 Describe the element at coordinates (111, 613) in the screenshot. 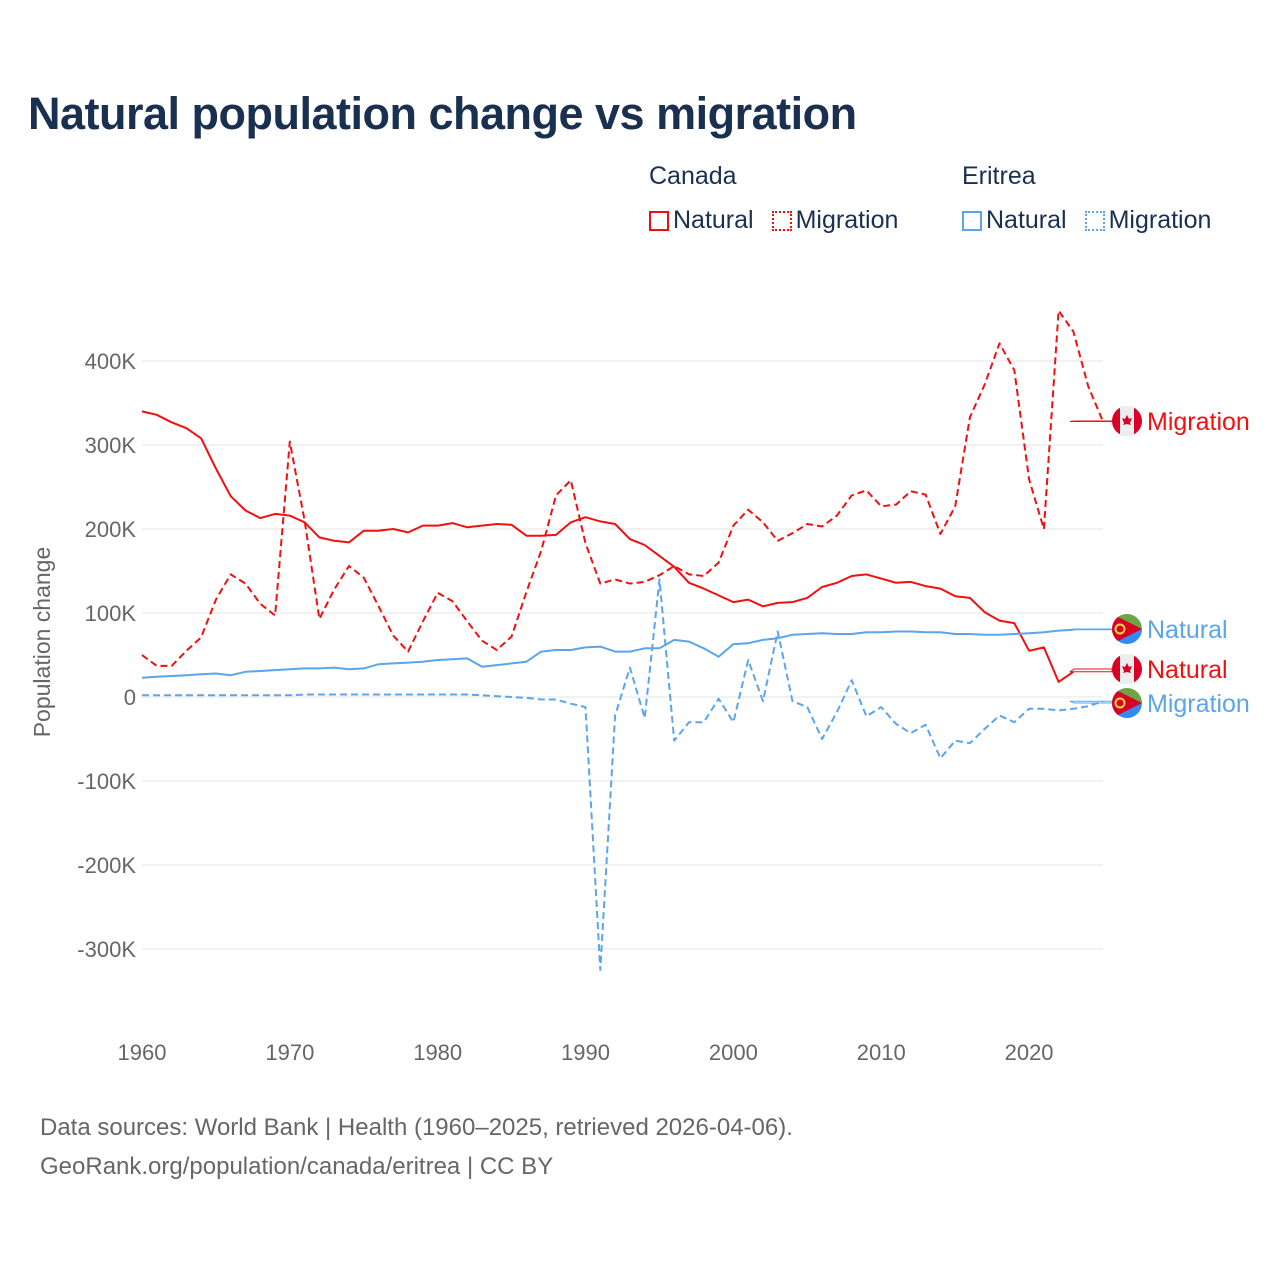

I see `y-tick-label: 100K` at that location.